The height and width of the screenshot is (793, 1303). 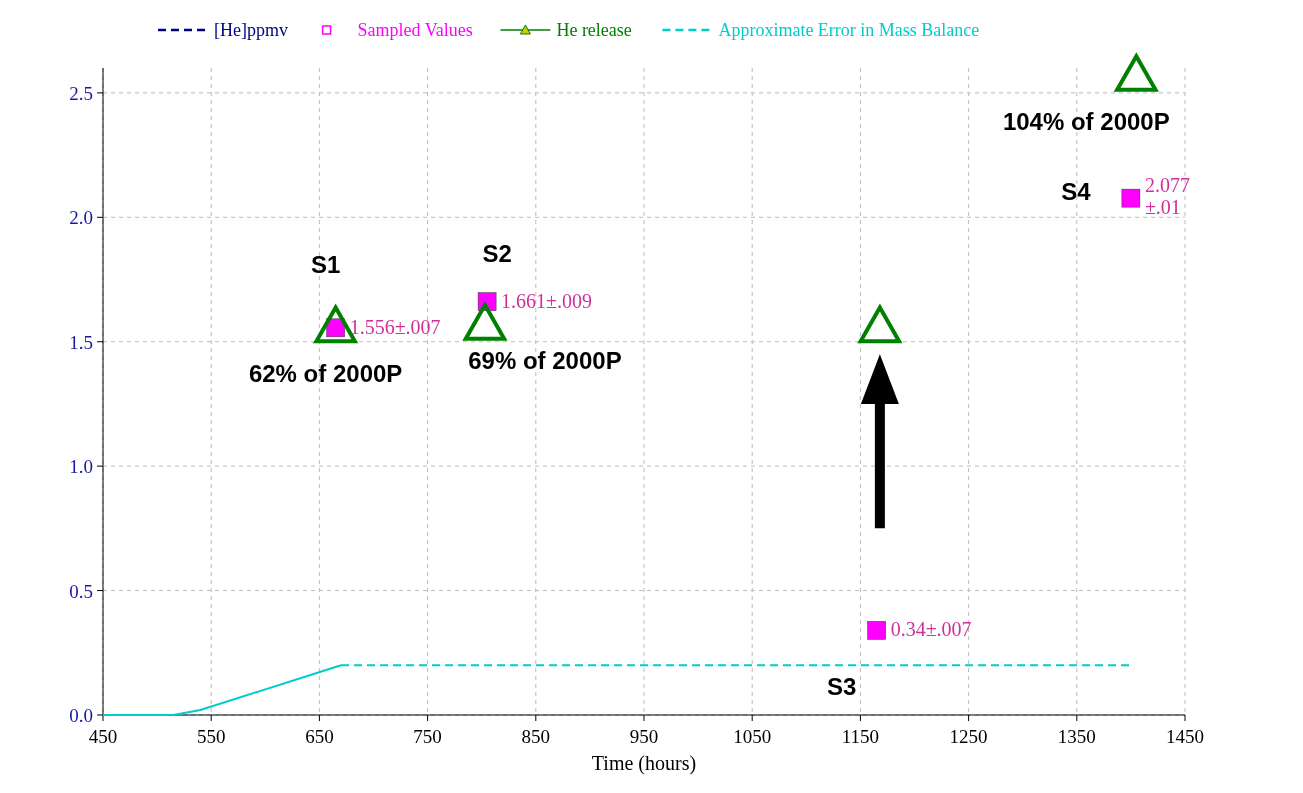 What do you see at coordinates (319, 736) in the screenshot?
I see `x-tick-label: 650` at bounding box center [319, 736].